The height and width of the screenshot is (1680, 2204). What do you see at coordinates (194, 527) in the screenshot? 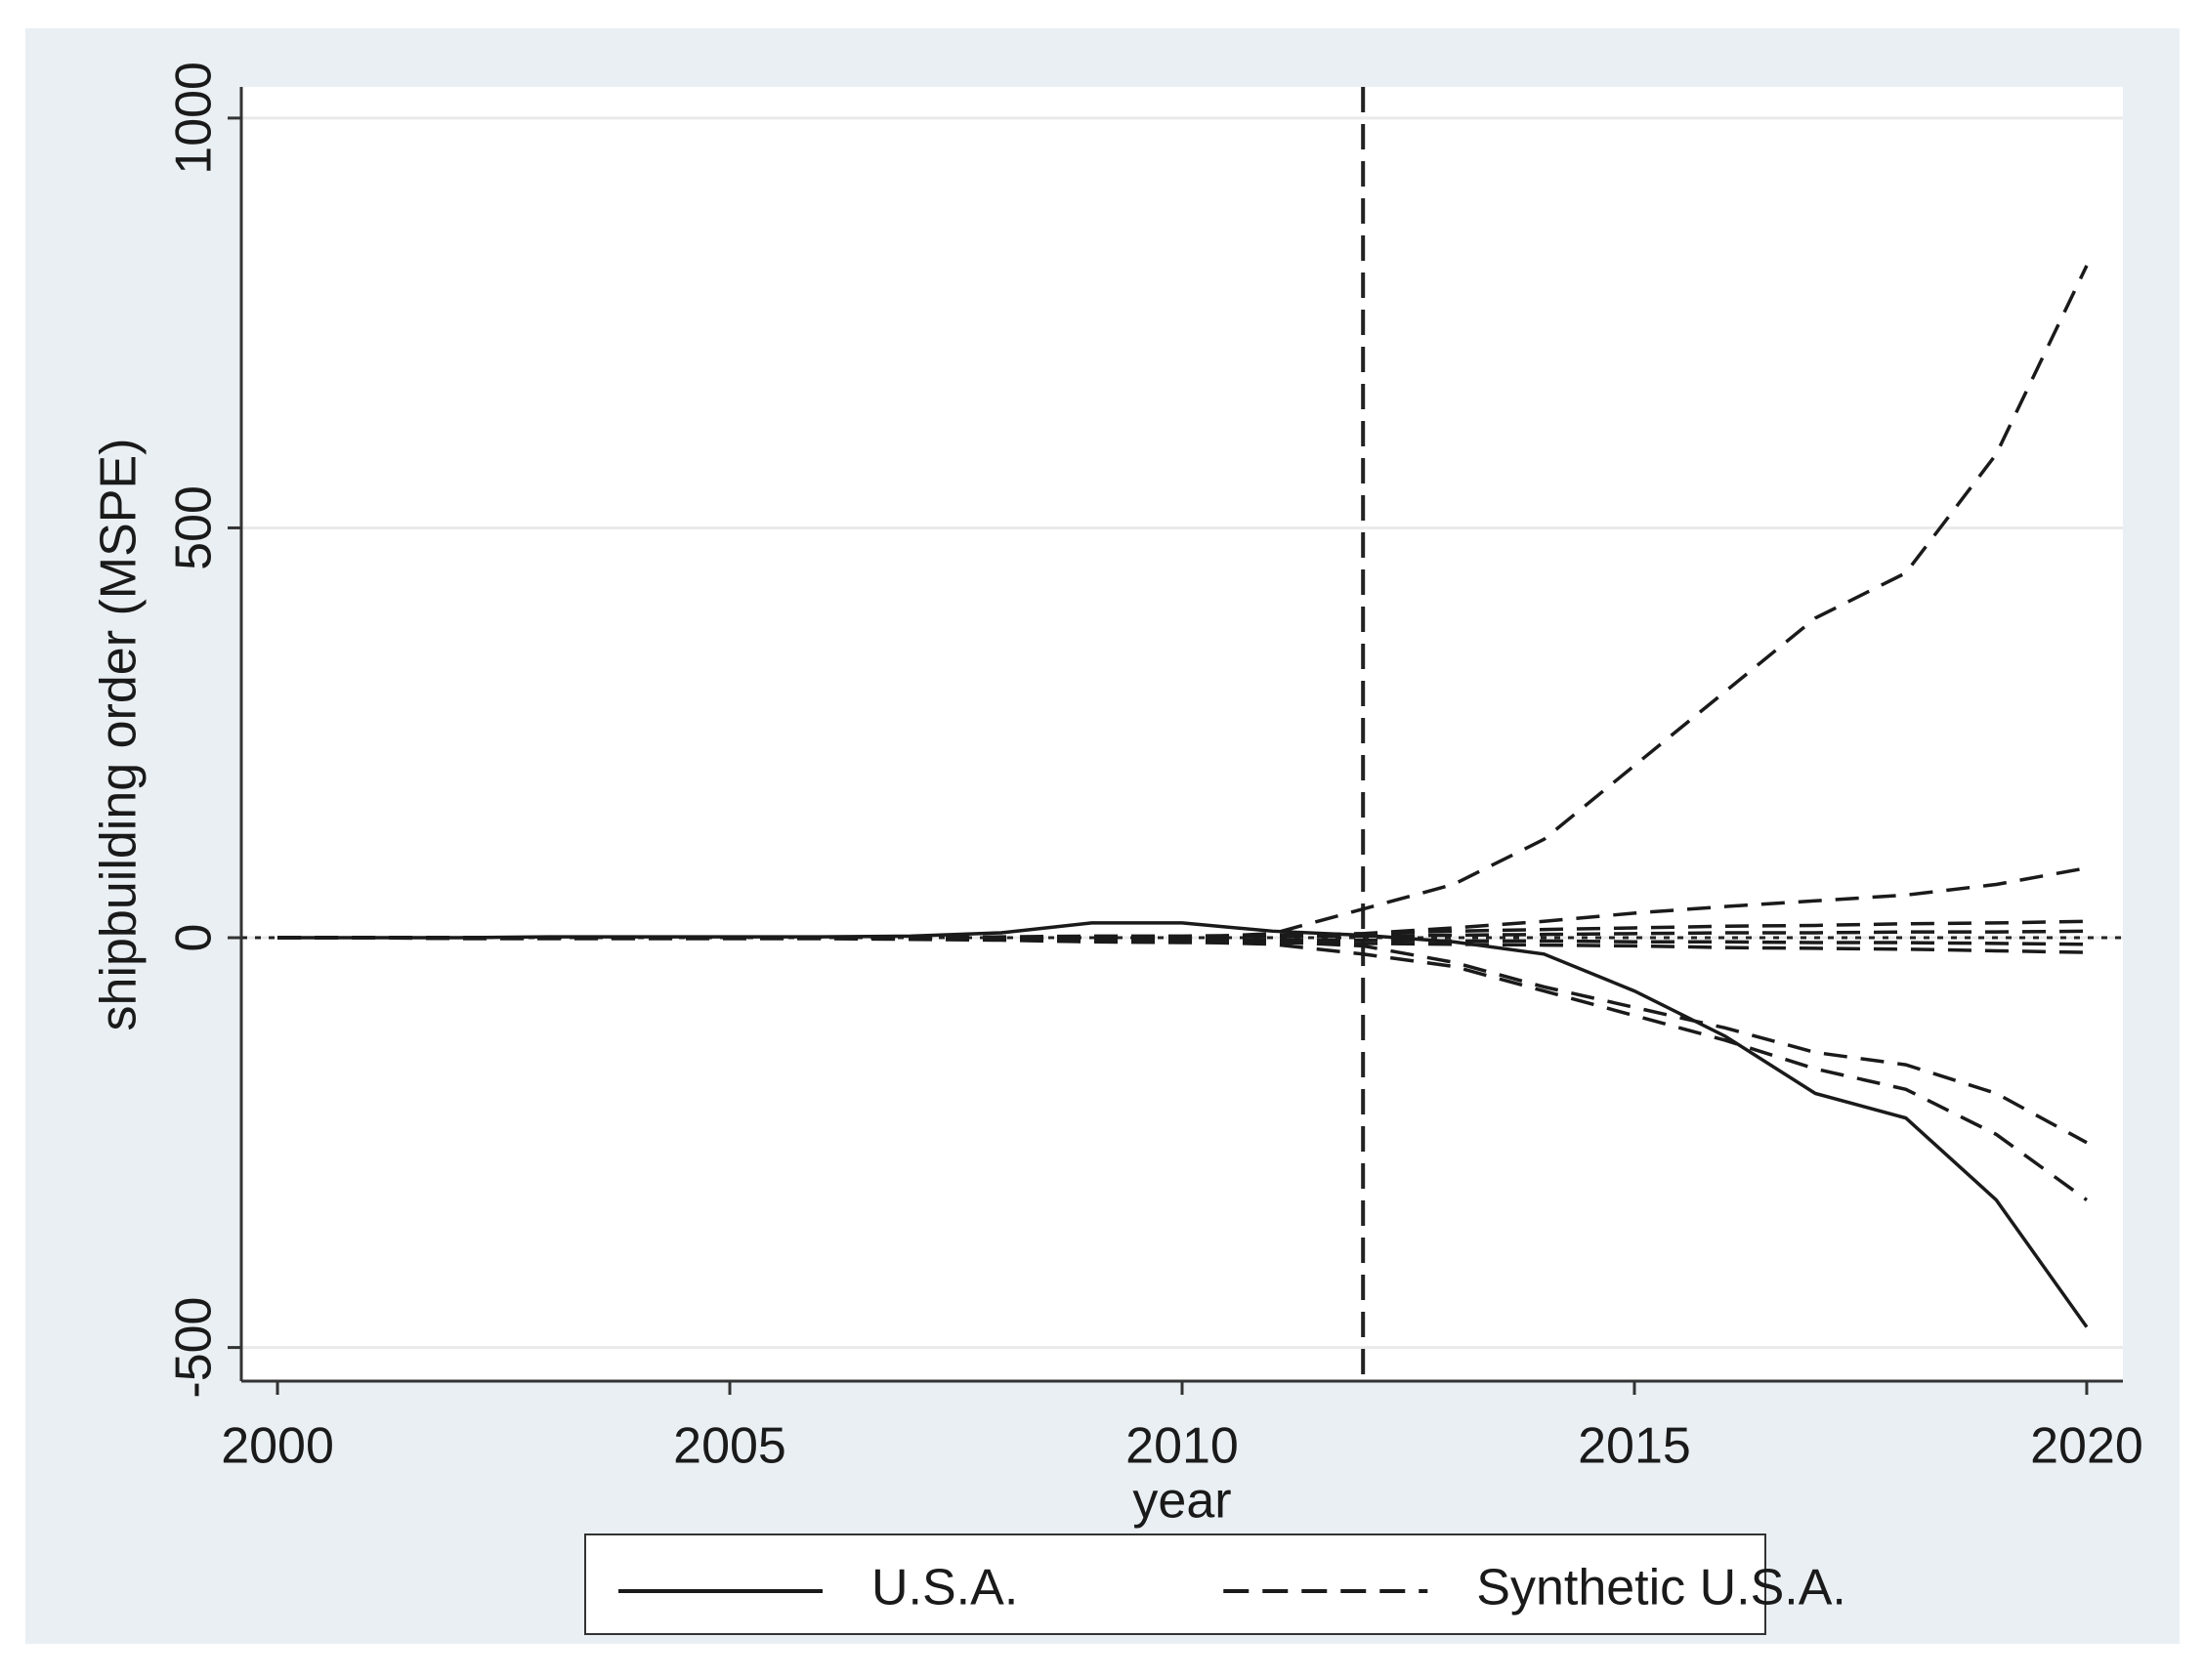
I see `y-tick-label: 500` at bounding box center [194, 527].